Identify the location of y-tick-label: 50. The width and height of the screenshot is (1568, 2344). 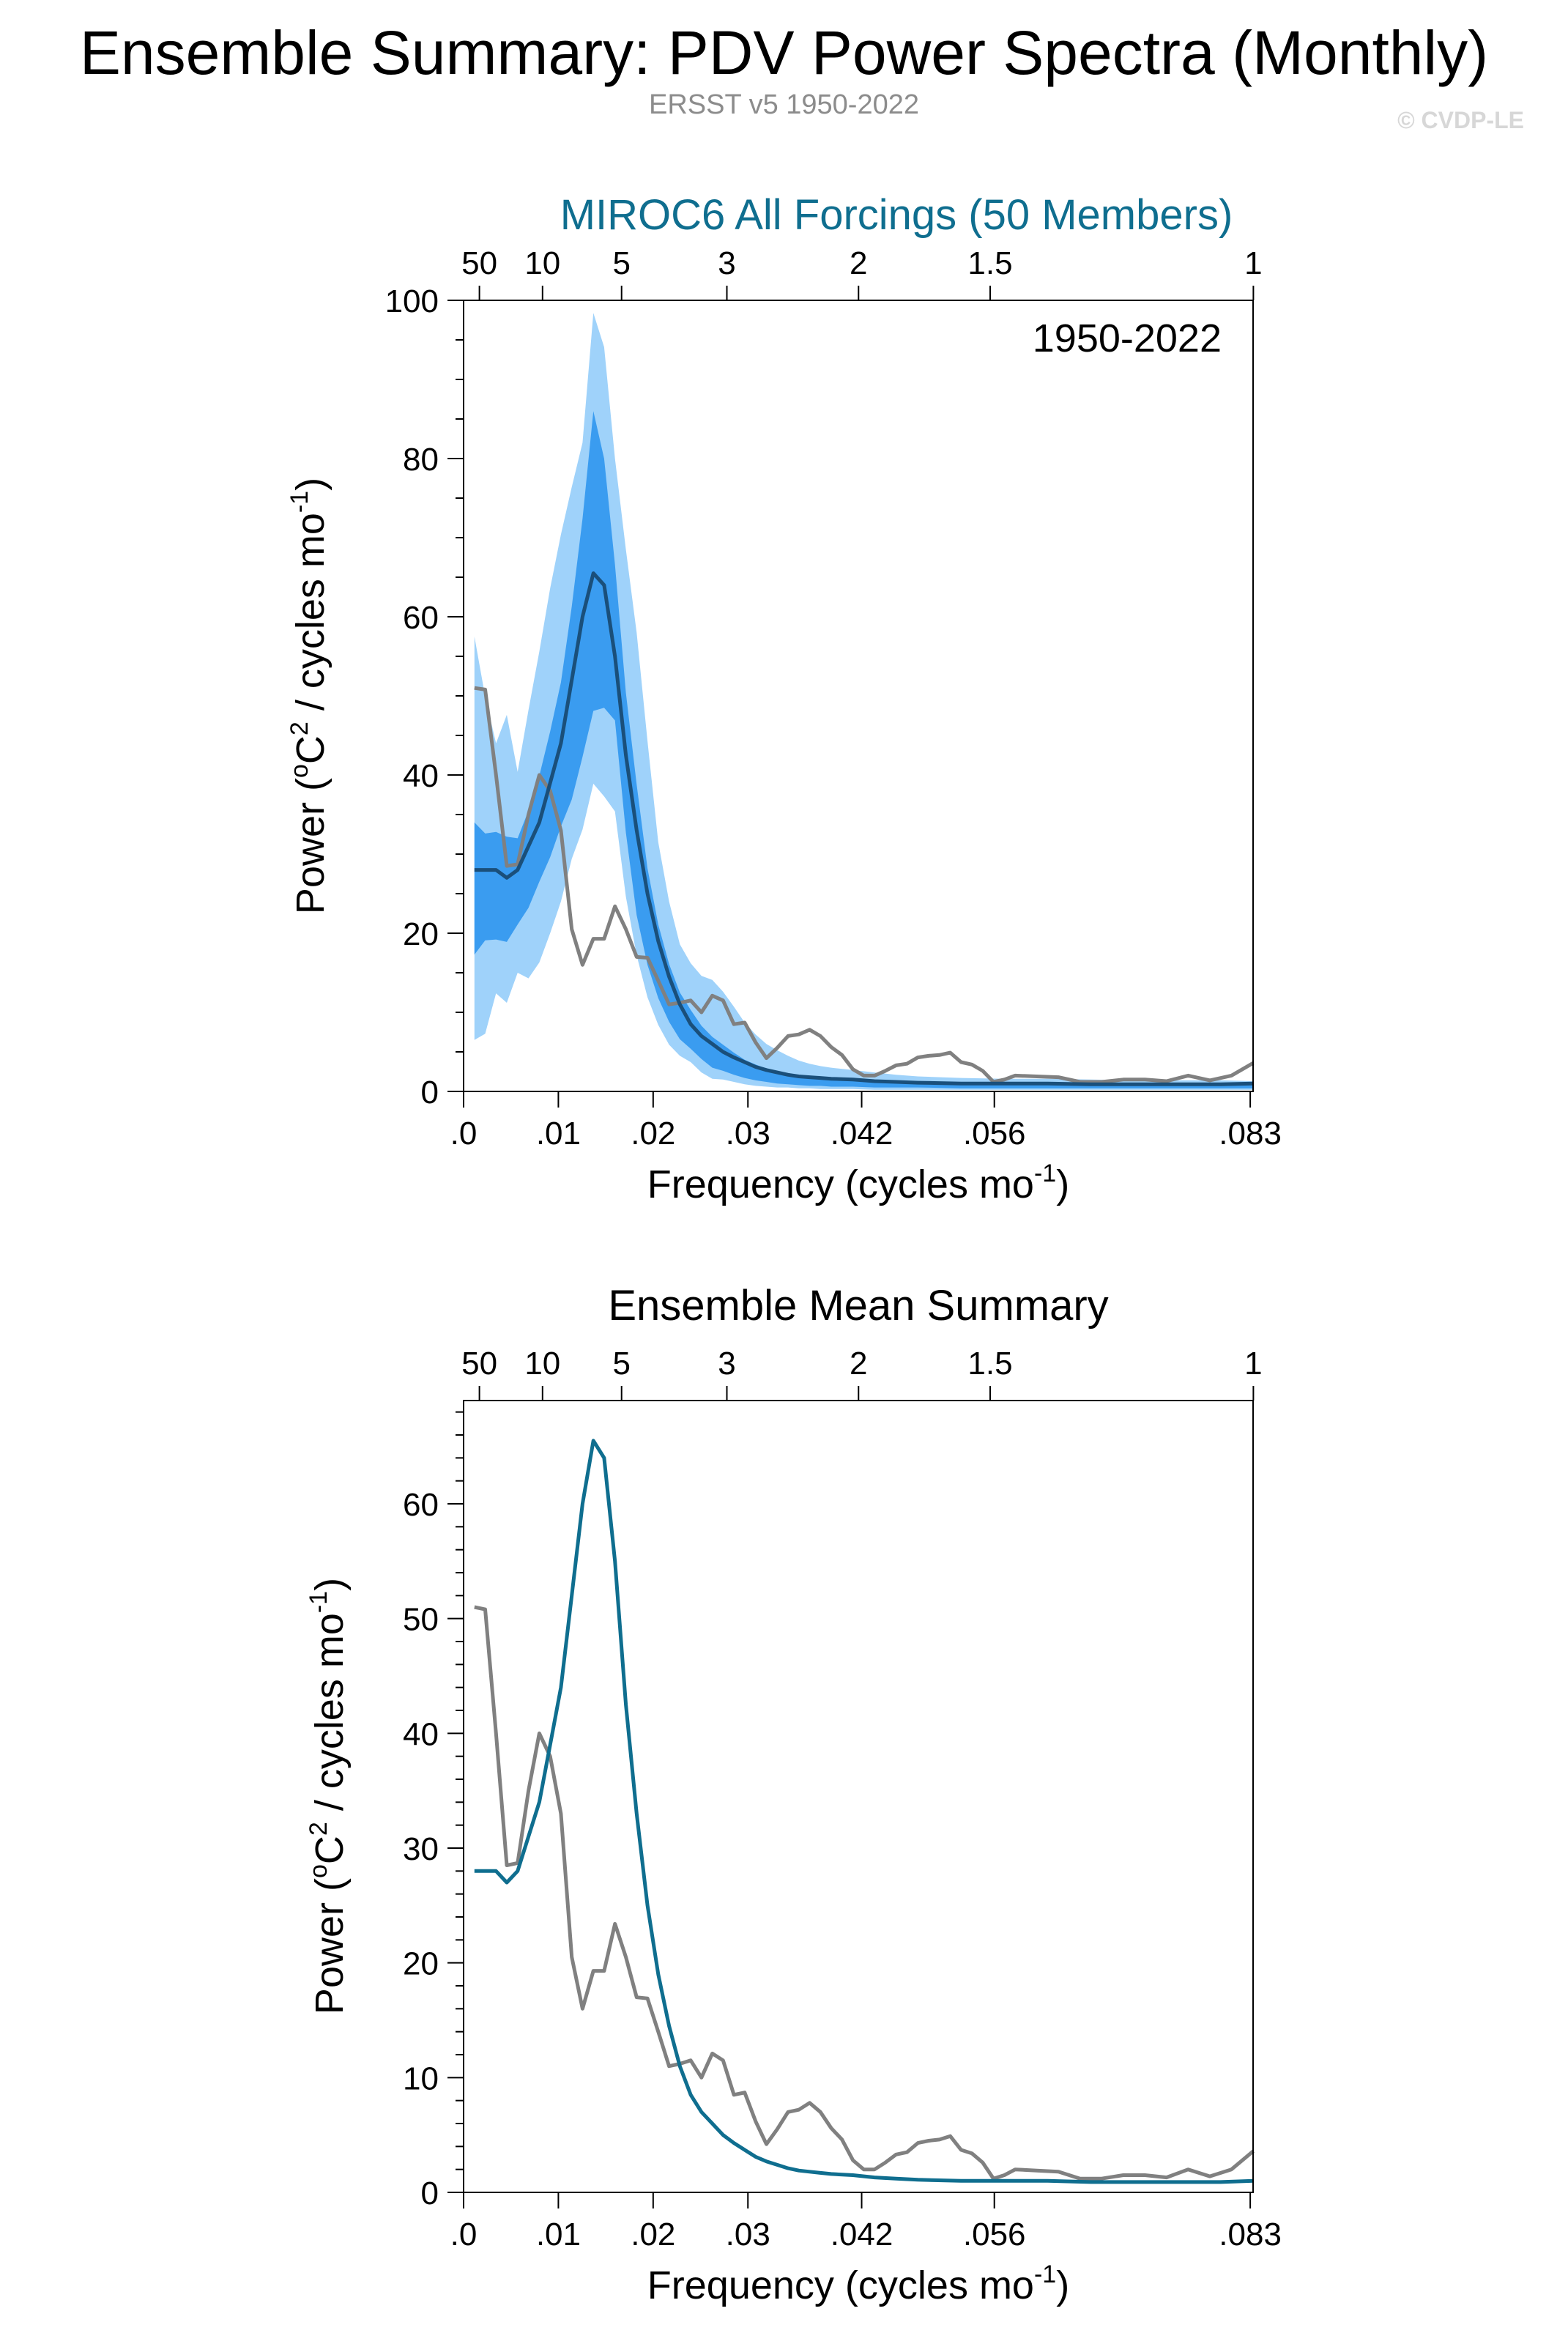
(421, 1620).